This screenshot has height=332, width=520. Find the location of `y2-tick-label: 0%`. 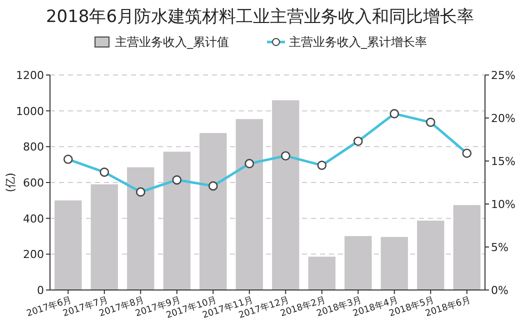

y2-tick-label: 0% is located at coordinates (499, 290).